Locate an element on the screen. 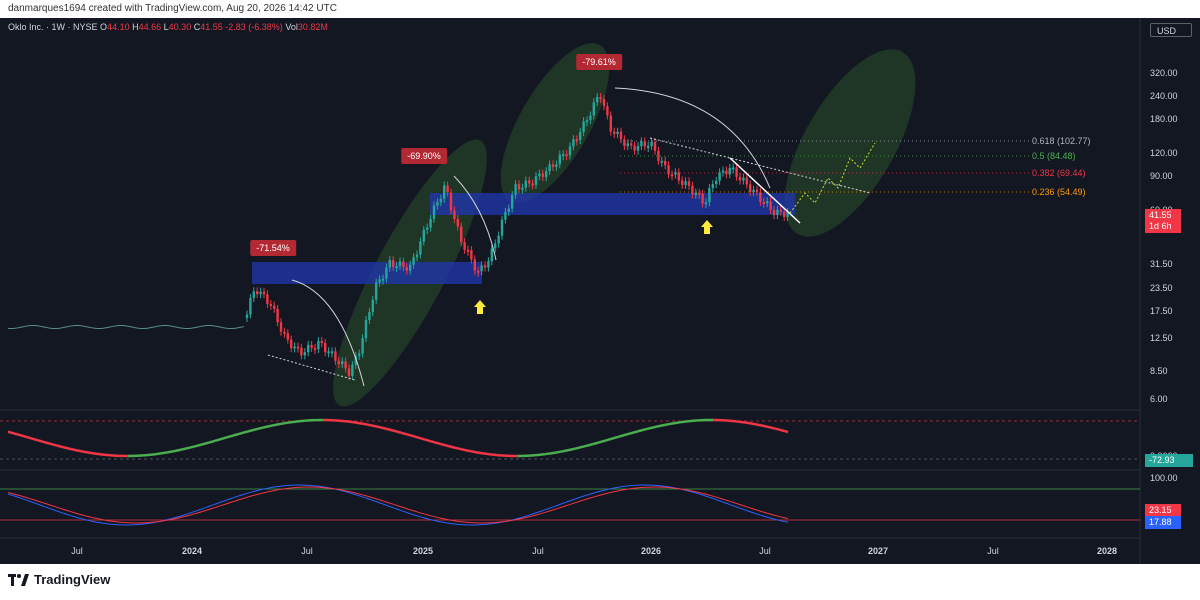 This screenshot has height=600, width=1200. trend-arc is located at coordinates (692, 138).